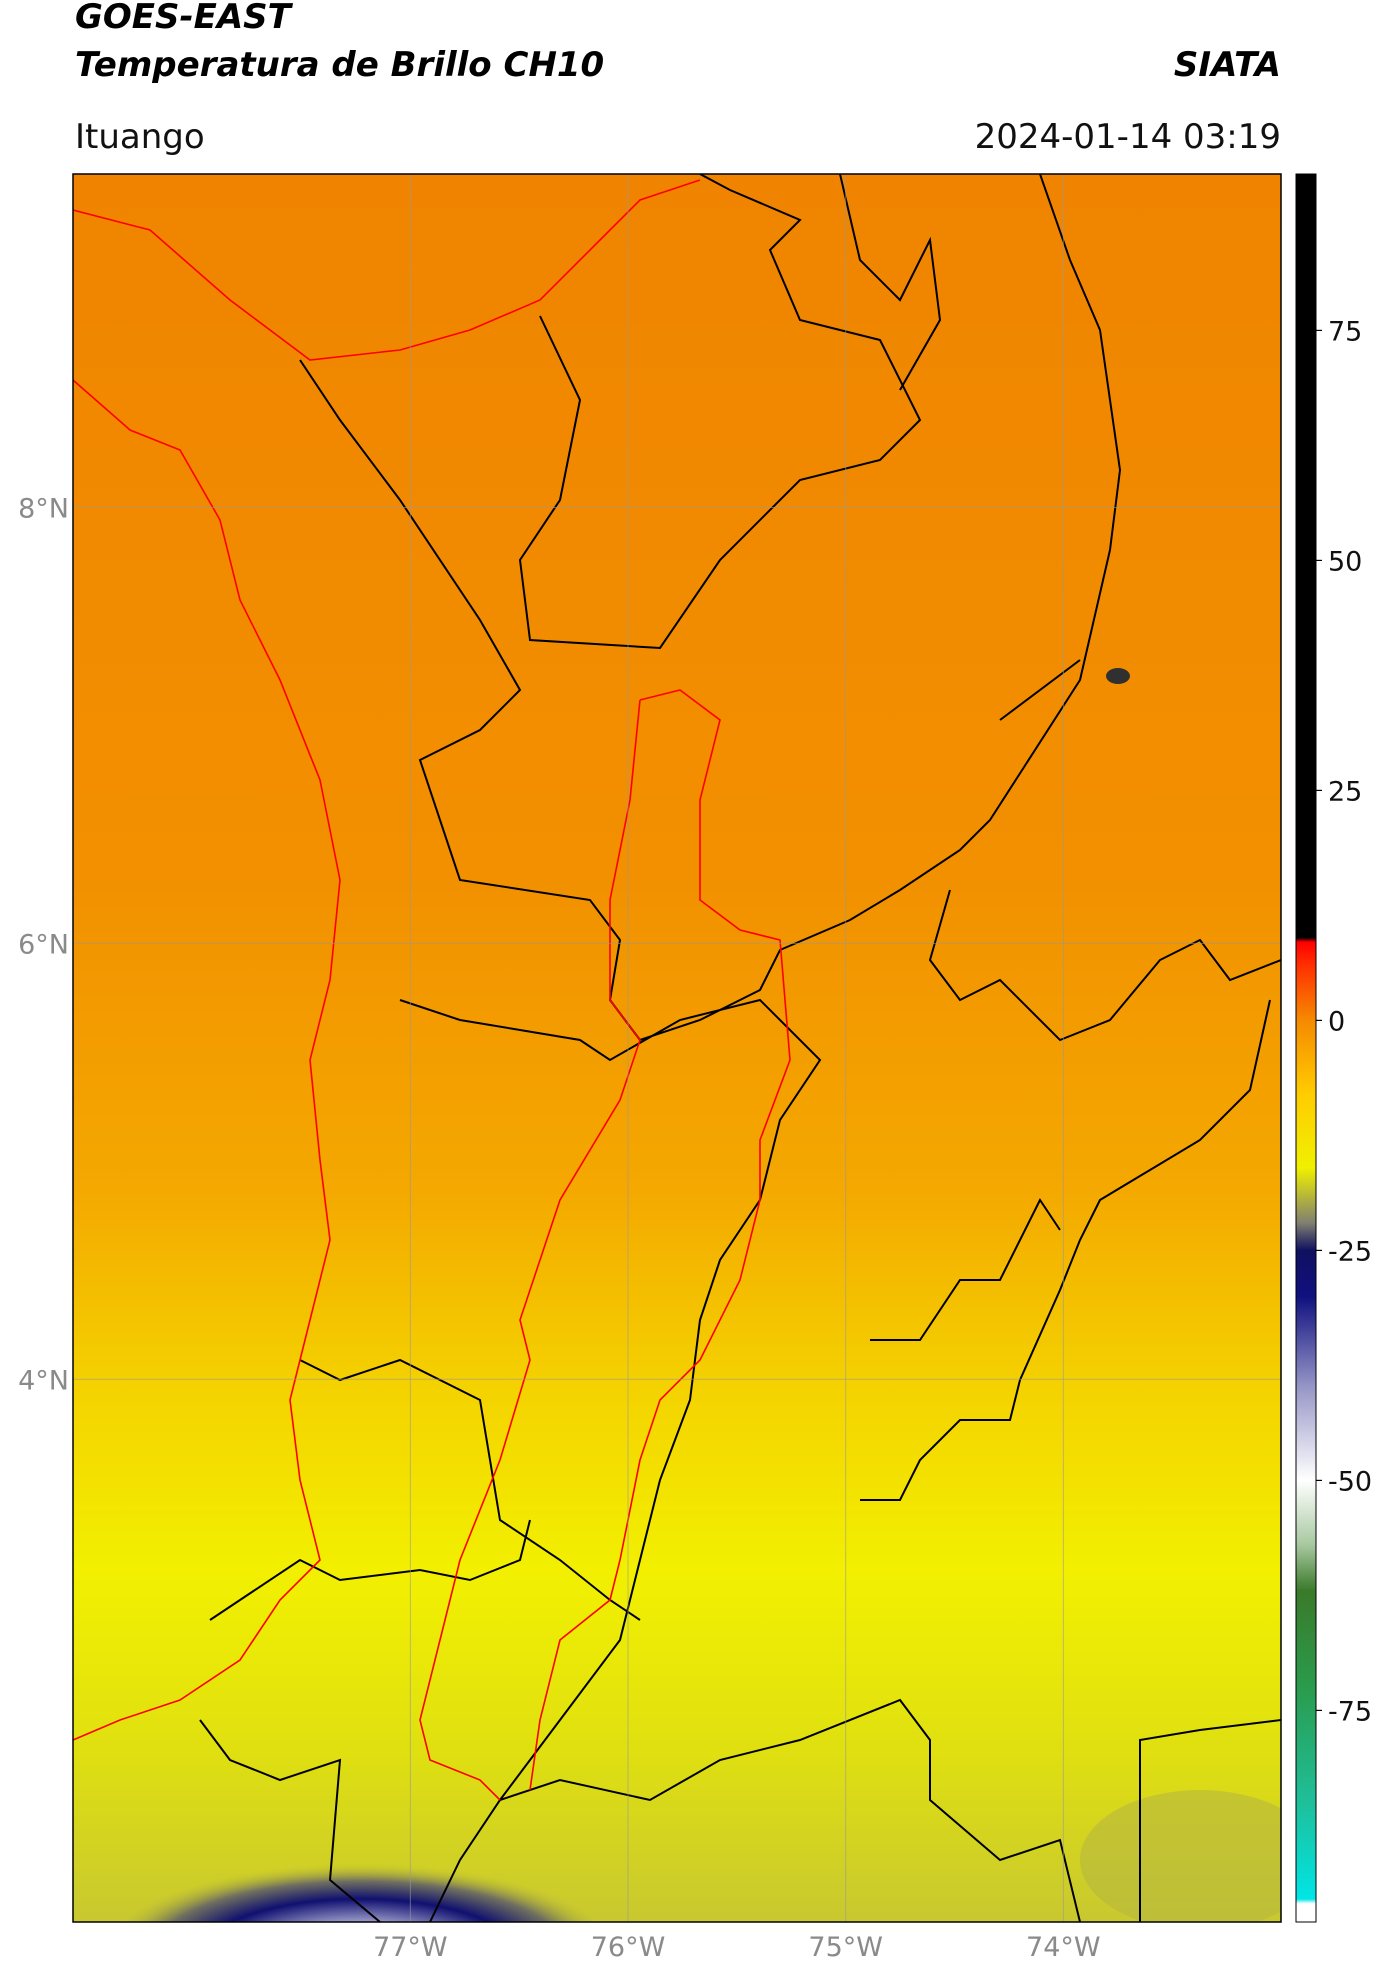 The width and height of the screenshot is (1384, 1981). What do you see at coordinates (1345, 331) in the screenshot?
I see `colorbar-tick-label: 75` at bounding box center [1345, 331].